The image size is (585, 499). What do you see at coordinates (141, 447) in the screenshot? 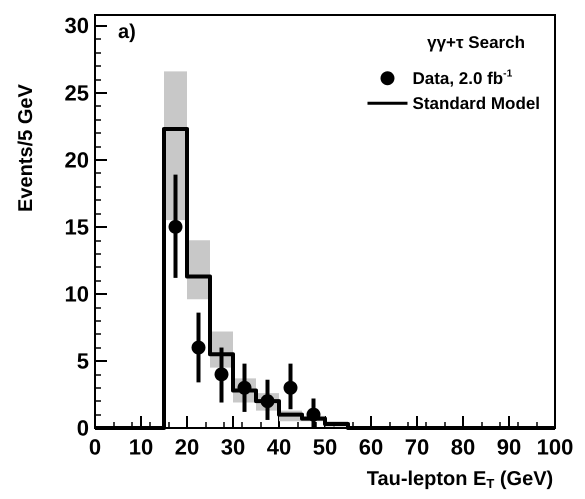
I see `x-tick-label: 10` at bounding box center [141, 447].